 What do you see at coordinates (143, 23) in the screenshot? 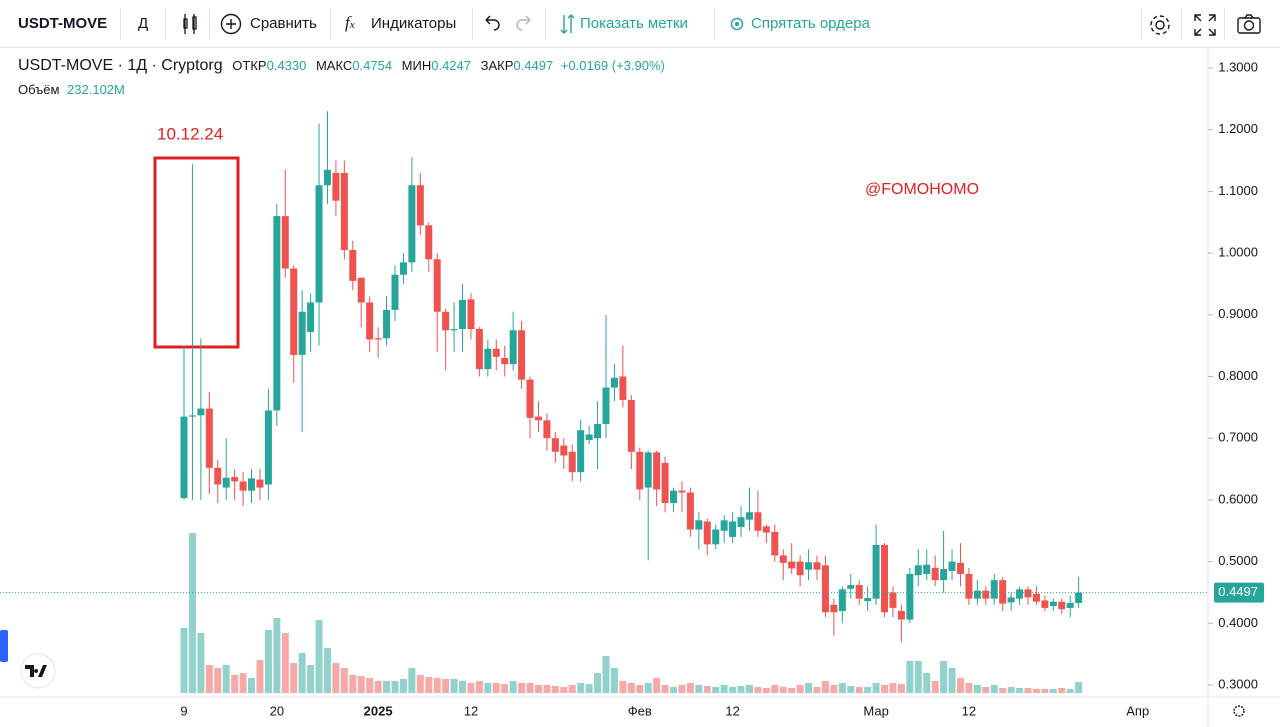
I see `interval-button: Д` at bounding box center [143, 23].